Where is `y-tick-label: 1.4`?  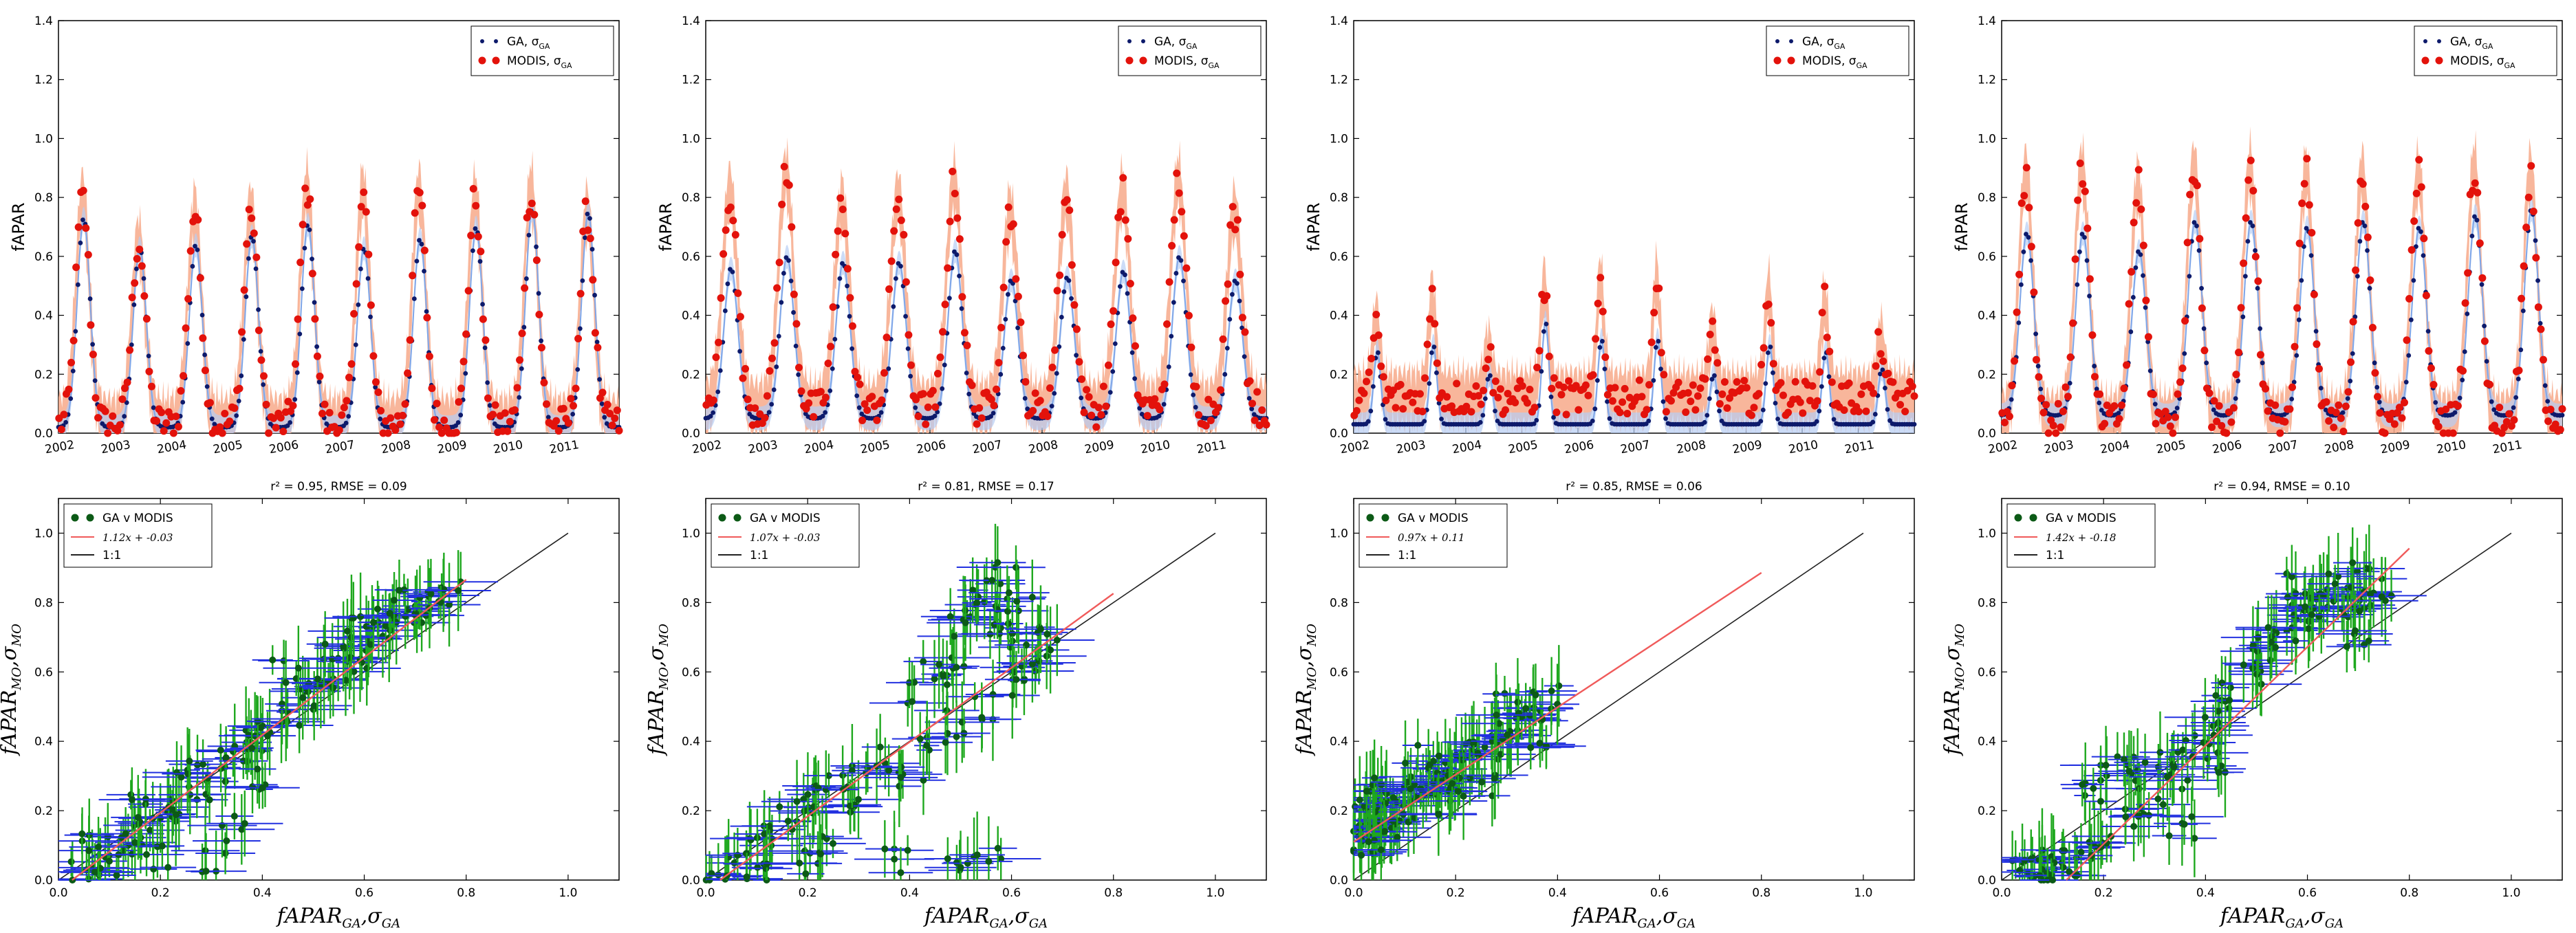
y-tick-label: 1.4 is located at coordinates (1987, 21).